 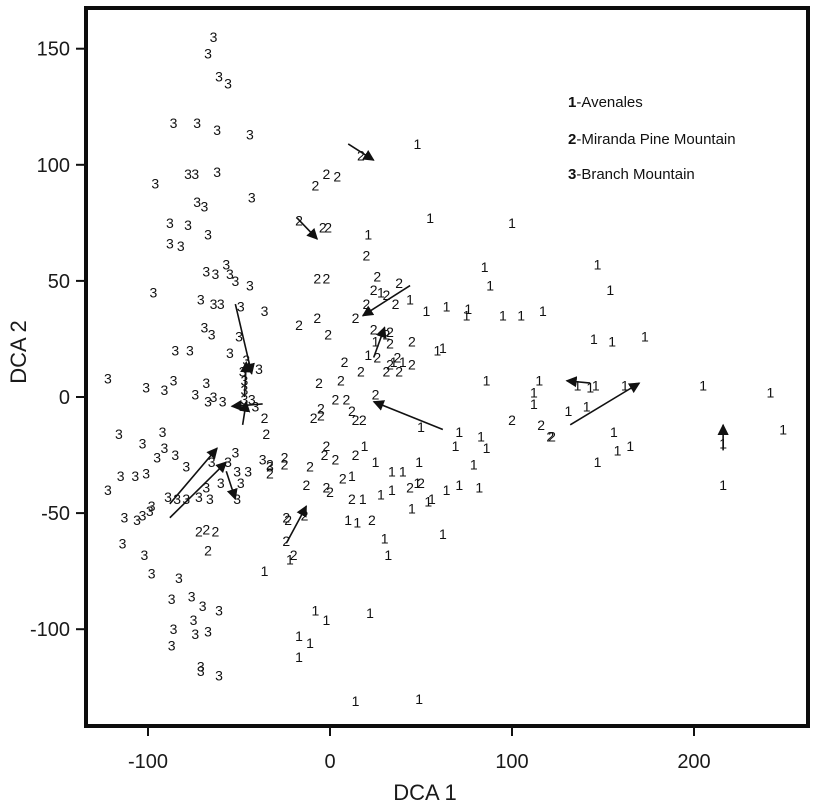 What do you see at coordinates (53, 50) in the screenshot?
I see `y-tick-label: 150` at bounding box center [53, 50].